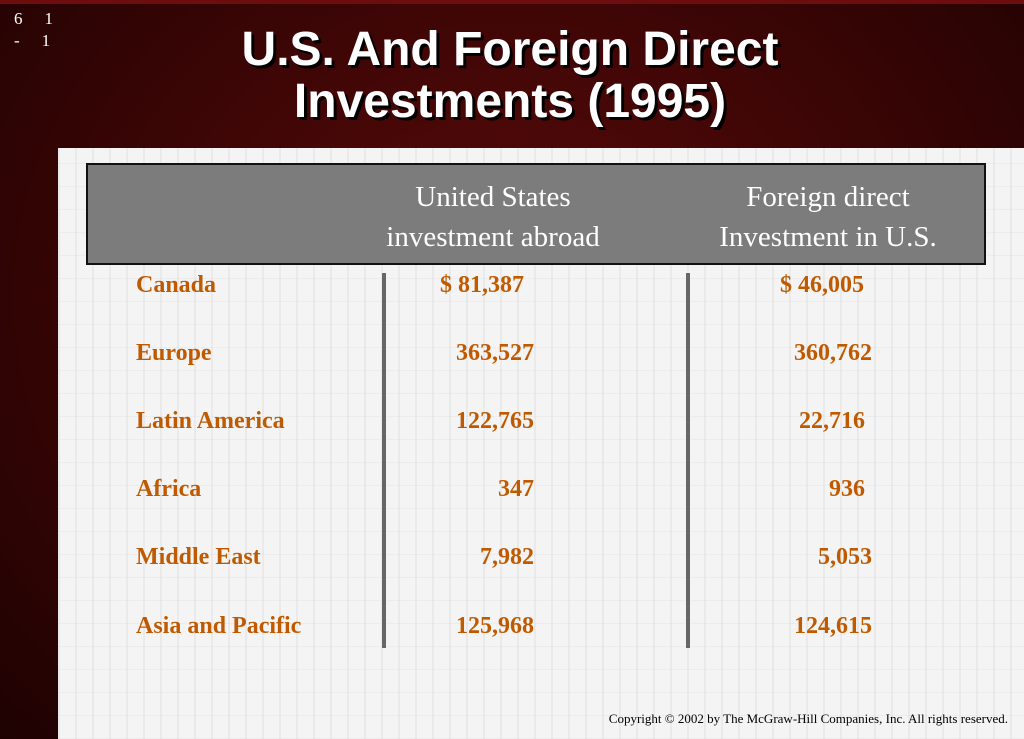 Image resolution: width=1024 pixels, height=739 pixels. What do you see at coordinates (822, 285) in the screenshot?
I see `cell-foreign-in-us-canada: $ 46,005` at bounding box center [822, 285].